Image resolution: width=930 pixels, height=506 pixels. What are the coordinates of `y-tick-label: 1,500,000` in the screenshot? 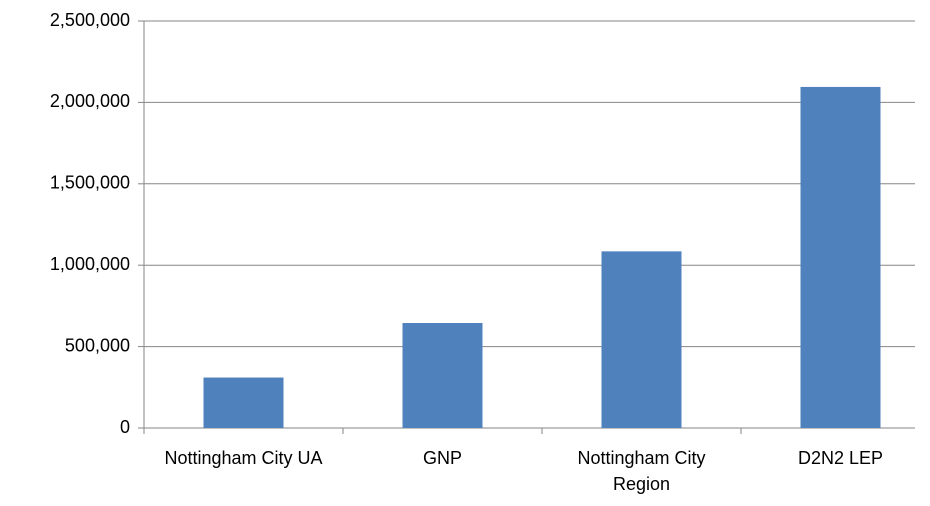 It's located at (90, 183).